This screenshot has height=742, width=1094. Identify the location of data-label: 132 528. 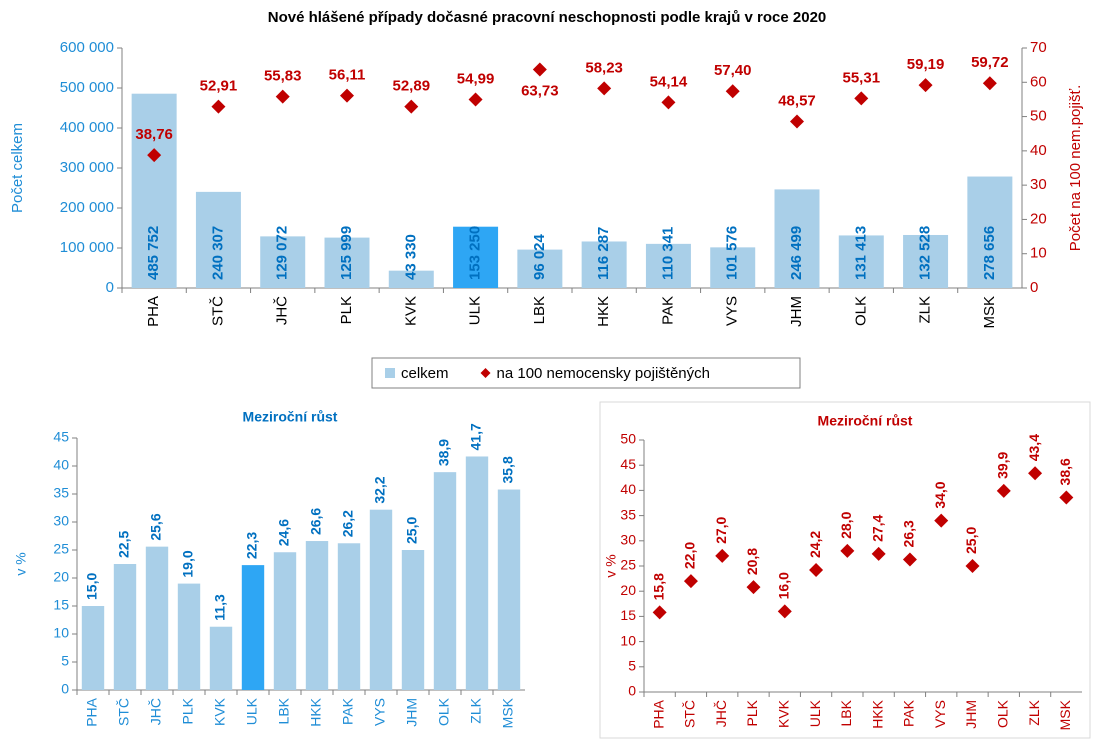
(925, 253).